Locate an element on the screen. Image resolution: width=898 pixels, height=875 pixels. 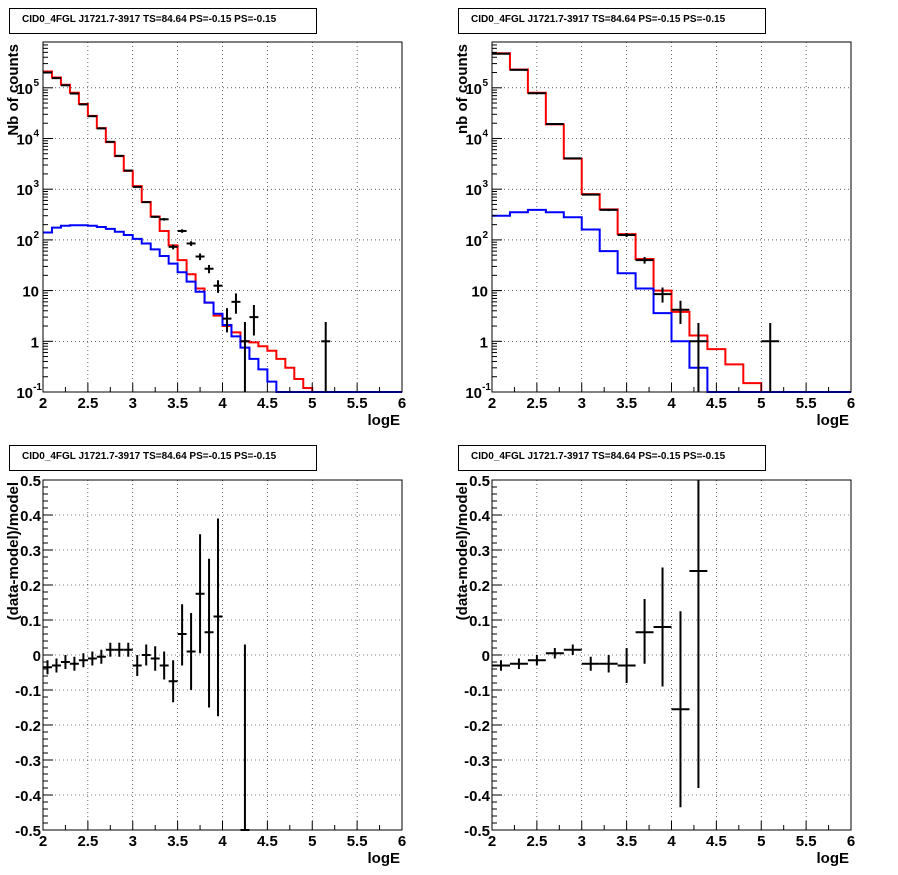
y-tick-label: -0.3 is located at coordinates (28, 761).